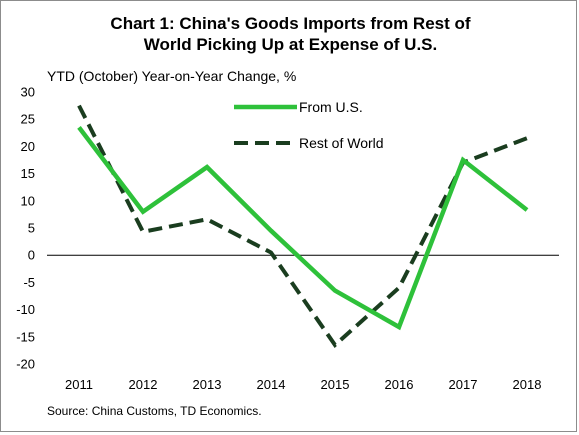  Describe the element at coordinates (29, 282) in the screenshot. I see `y-tick-label: -5` at that location.